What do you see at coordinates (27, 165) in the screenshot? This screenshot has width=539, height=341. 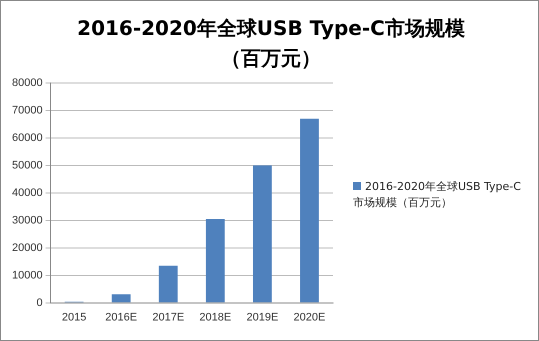 I see `y-tick-label: 50000` at bounding box center [27, 165].